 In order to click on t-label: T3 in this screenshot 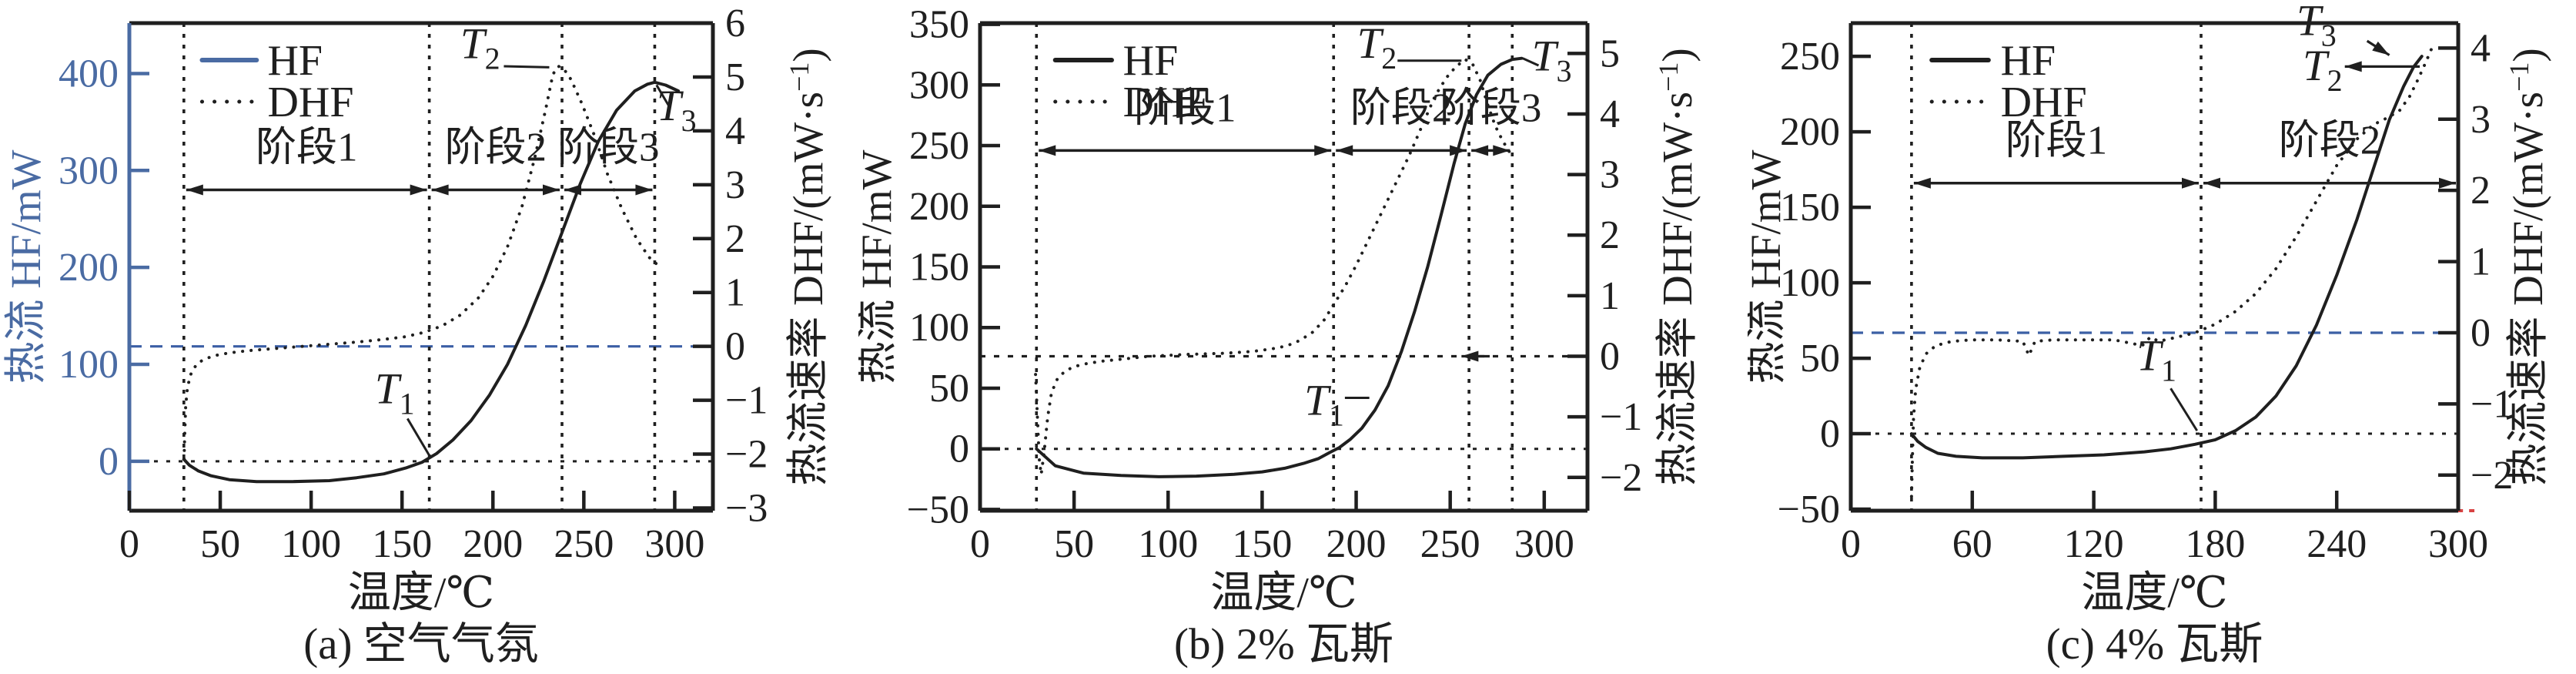, I will do `click(1552, 60)`.